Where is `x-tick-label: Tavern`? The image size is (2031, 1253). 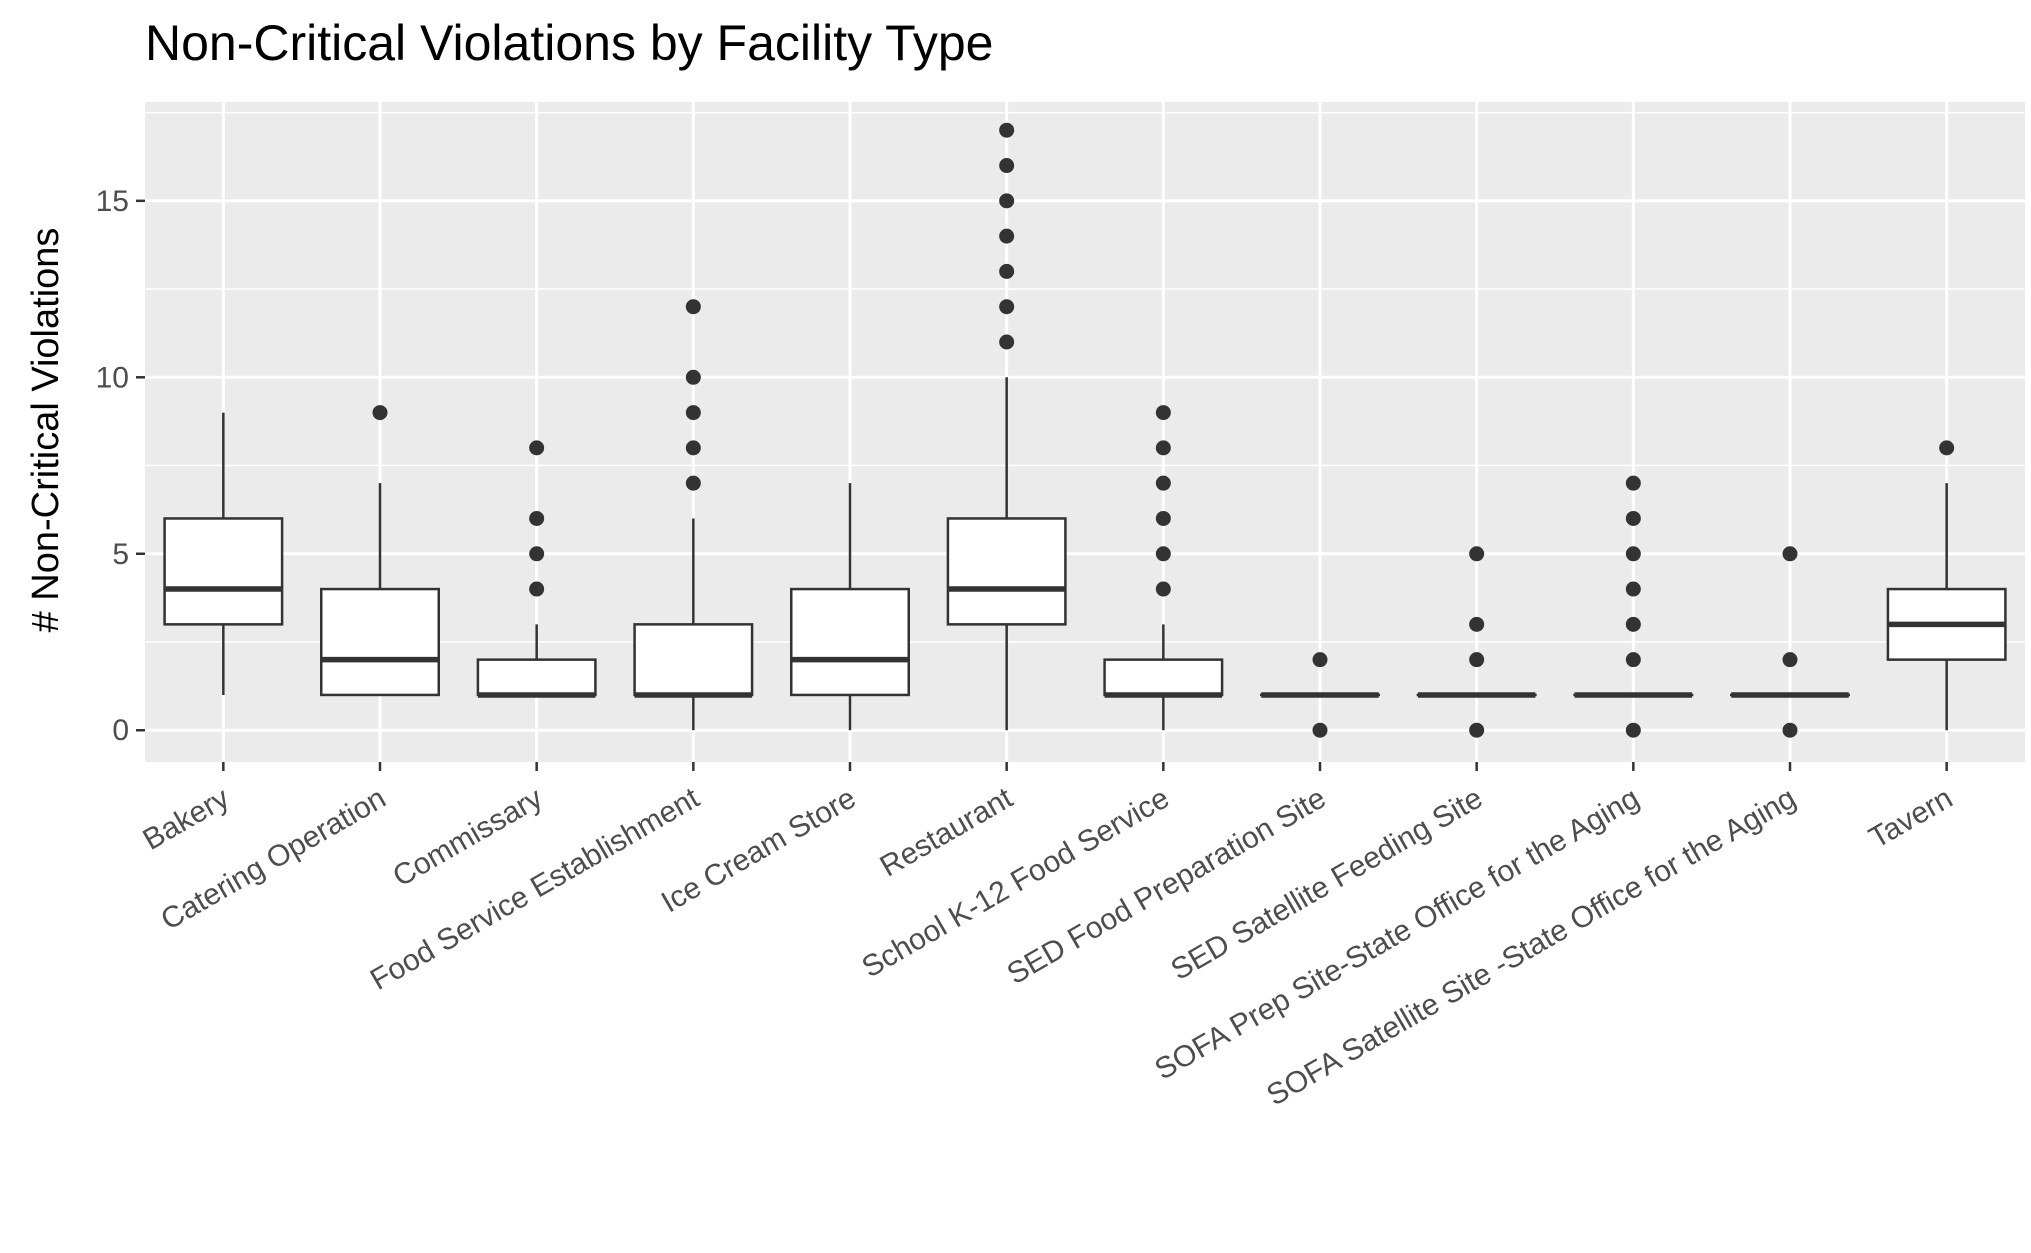
x-tick-label: Tavern is located at coordinates (1911, 818).